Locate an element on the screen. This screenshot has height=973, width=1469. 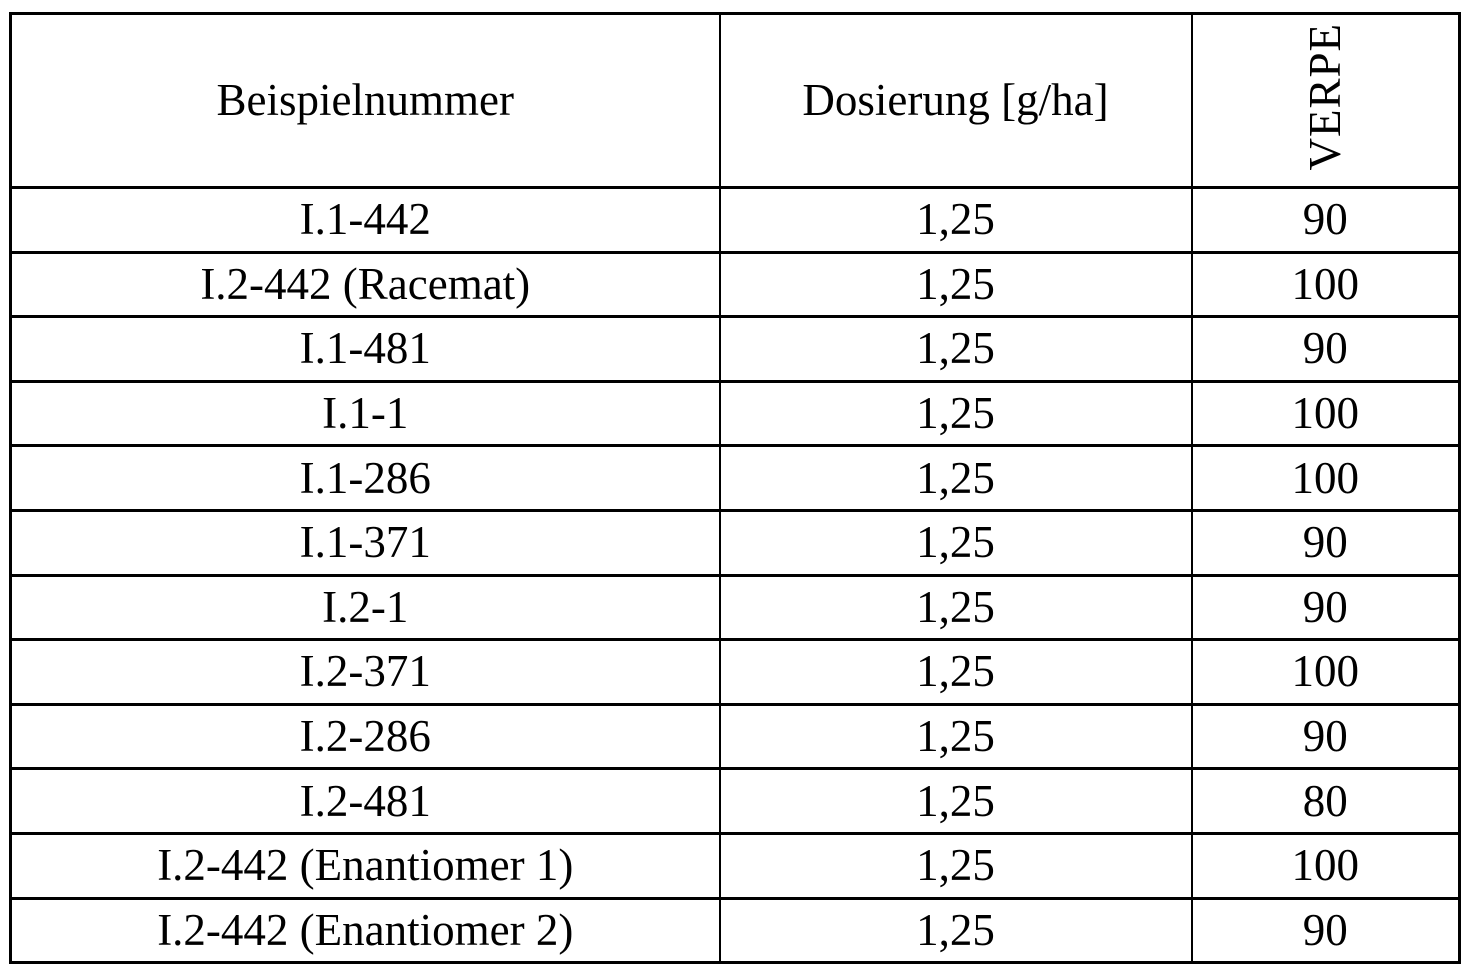
table-row: I.2-442 (Enantiomer 1) 1,25 100 is located at coordinates (735, 865).